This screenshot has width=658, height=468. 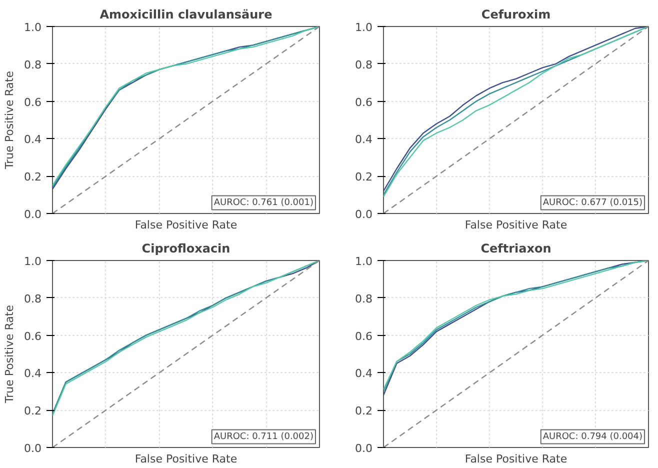 I want to click on chart-title: Ceftriaxon, so click(x=516, y=249).